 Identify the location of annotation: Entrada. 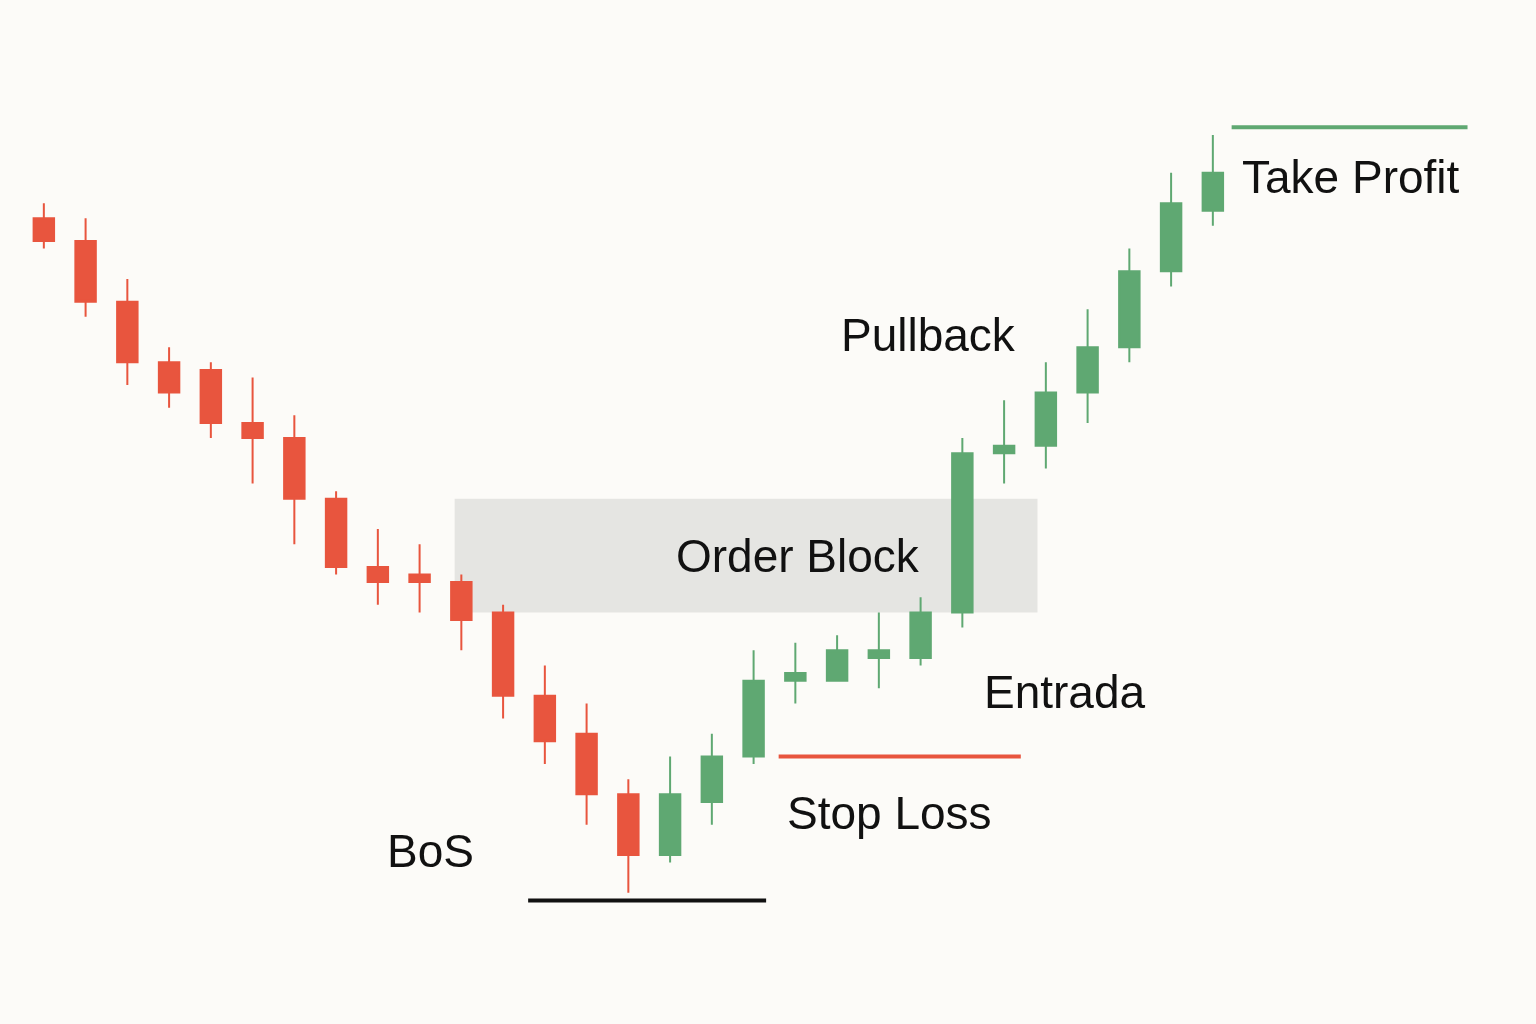
(1065, 692).